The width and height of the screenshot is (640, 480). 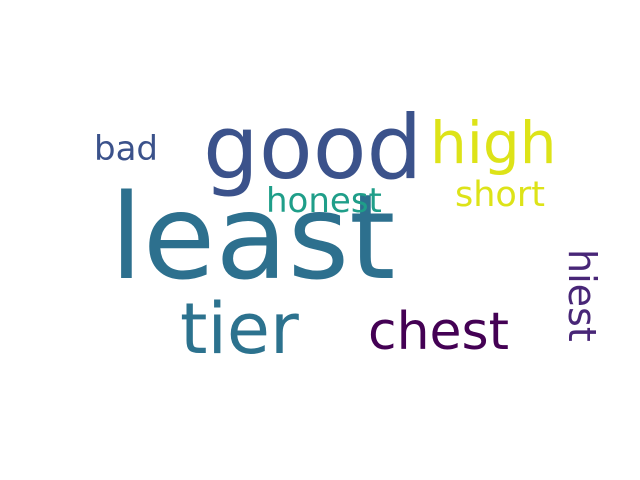 What do you see at coordinates (439, 332) in the screenshot?
I see `word-chest: chest` at bounding box center [439, 332].